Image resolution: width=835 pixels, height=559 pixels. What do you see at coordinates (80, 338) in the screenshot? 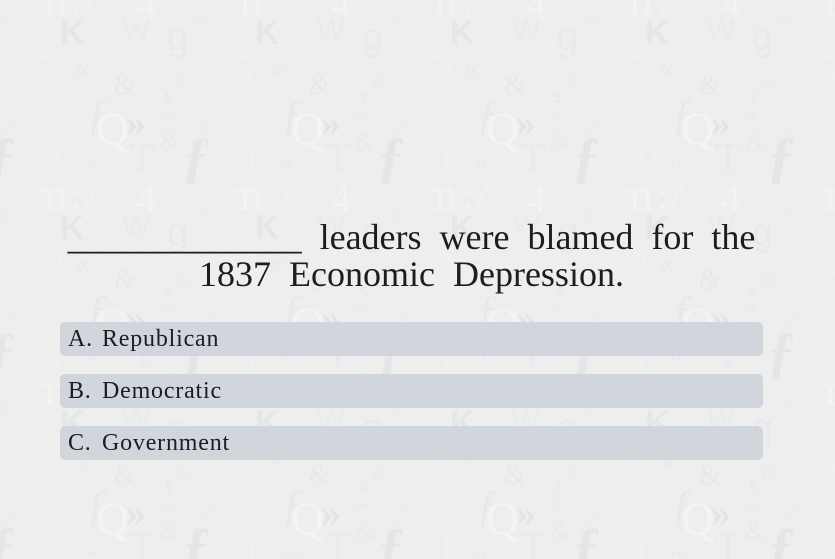
I see `option-a-letter: A.` at bounding box center [80, 338].